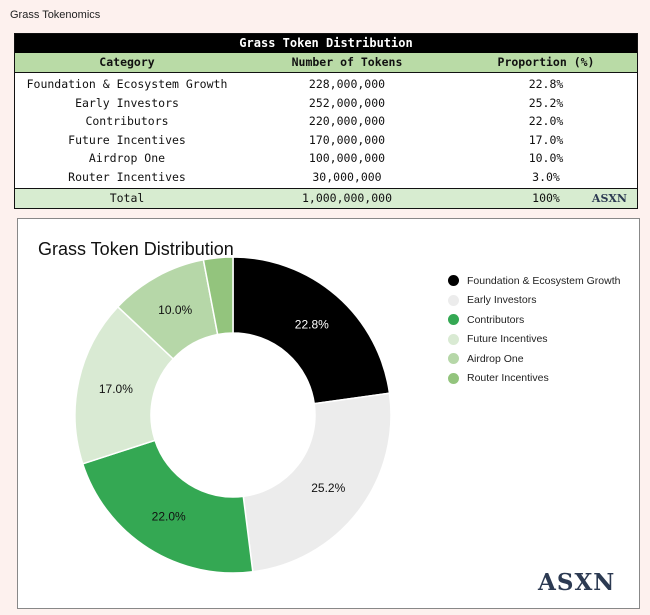 This screenshot has height=615, width=650. I want to click on cell-tokens: 220,000,000, so click(347, 121).